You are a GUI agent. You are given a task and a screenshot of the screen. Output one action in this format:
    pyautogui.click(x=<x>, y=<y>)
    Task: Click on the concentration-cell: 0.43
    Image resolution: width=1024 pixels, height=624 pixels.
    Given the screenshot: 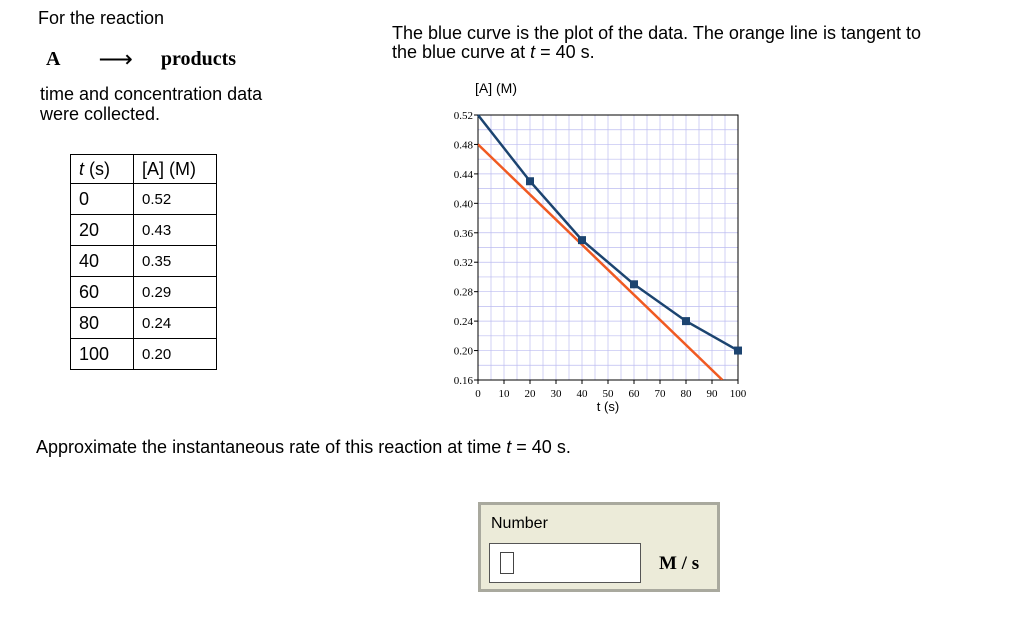 What is the action you would take?
    pyautogui.click(x=175, y=230)
    